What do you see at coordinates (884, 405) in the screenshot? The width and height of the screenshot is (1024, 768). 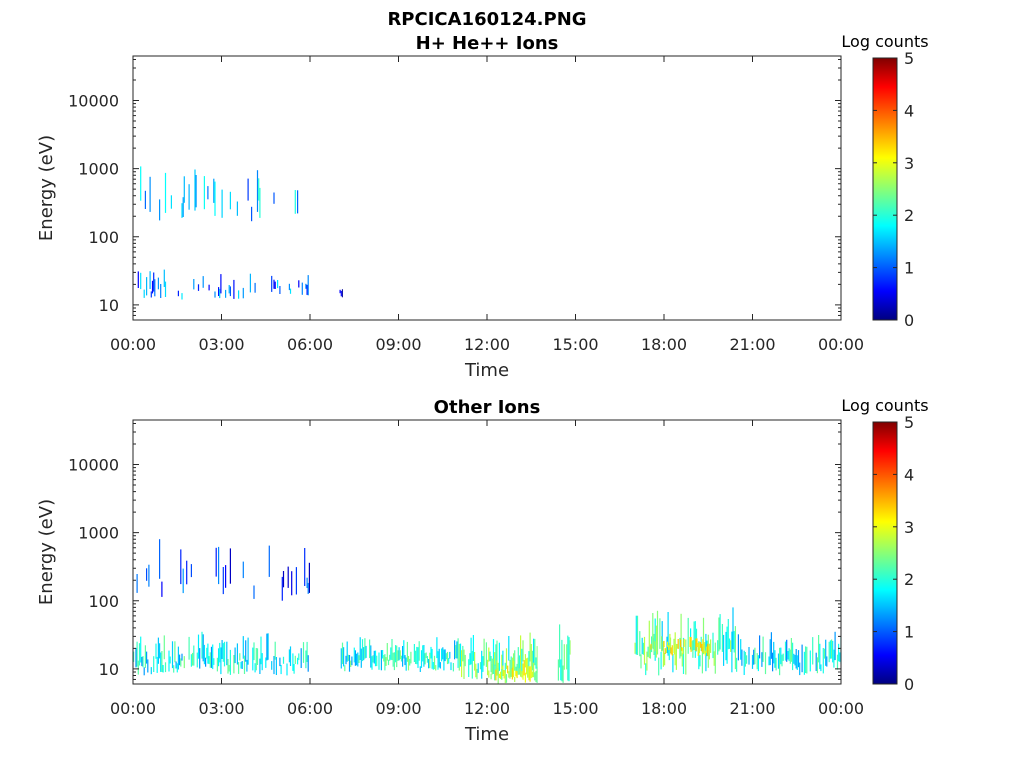 I see `colorbar-label: Log counts` at bounding box center [884, 405].